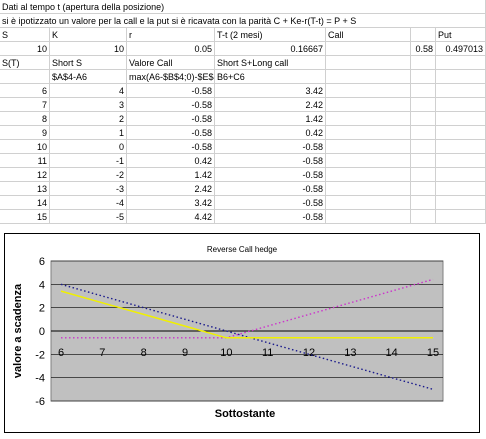  What do you see at coordinates (25, 77) in the screenshot?
I see `formula-cell` at bounding box center [25, 77].